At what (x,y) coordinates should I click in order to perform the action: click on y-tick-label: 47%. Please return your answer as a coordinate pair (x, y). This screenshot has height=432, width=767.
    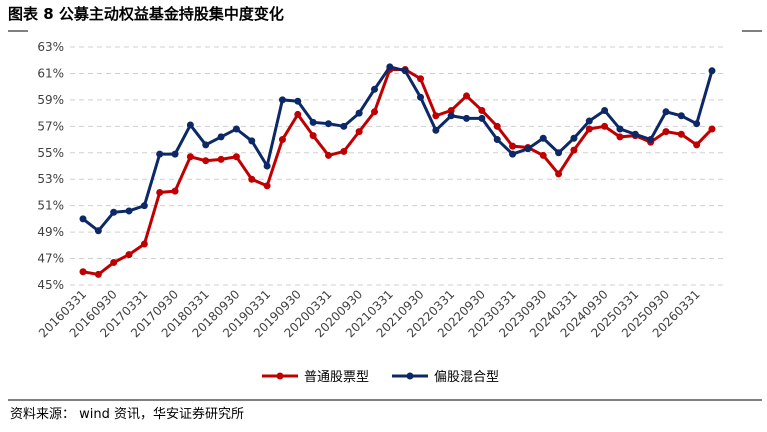
    Looking at the image, I should click on (50, 259).